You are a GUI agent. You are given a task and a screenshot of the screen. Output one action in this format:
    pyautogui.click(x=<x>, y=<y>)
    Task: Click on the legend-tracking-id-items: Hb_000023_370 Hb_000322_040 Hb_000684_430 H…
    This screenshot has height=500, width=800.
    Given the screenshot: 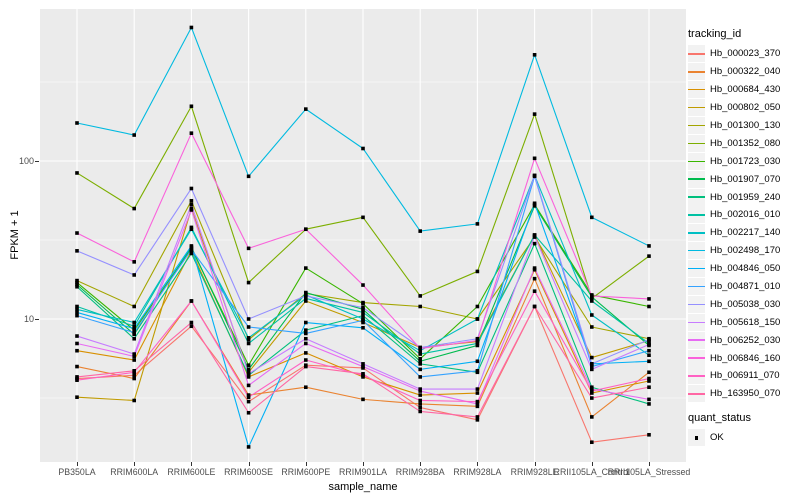 What is the action you would take?
    pyautogui.click(x=743, y=224)
    